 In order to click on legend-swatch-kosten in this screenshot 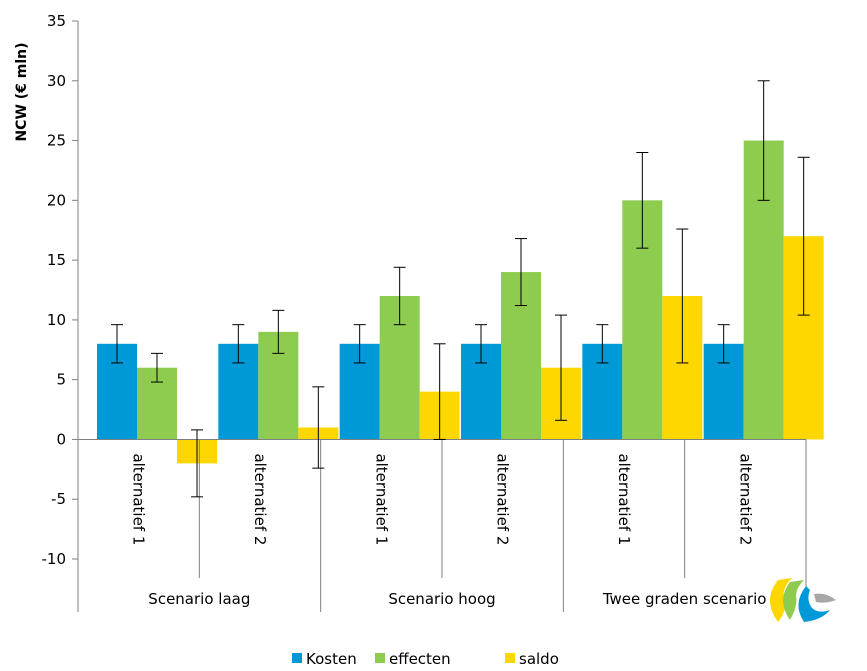, I will do `click(297, 658)`.